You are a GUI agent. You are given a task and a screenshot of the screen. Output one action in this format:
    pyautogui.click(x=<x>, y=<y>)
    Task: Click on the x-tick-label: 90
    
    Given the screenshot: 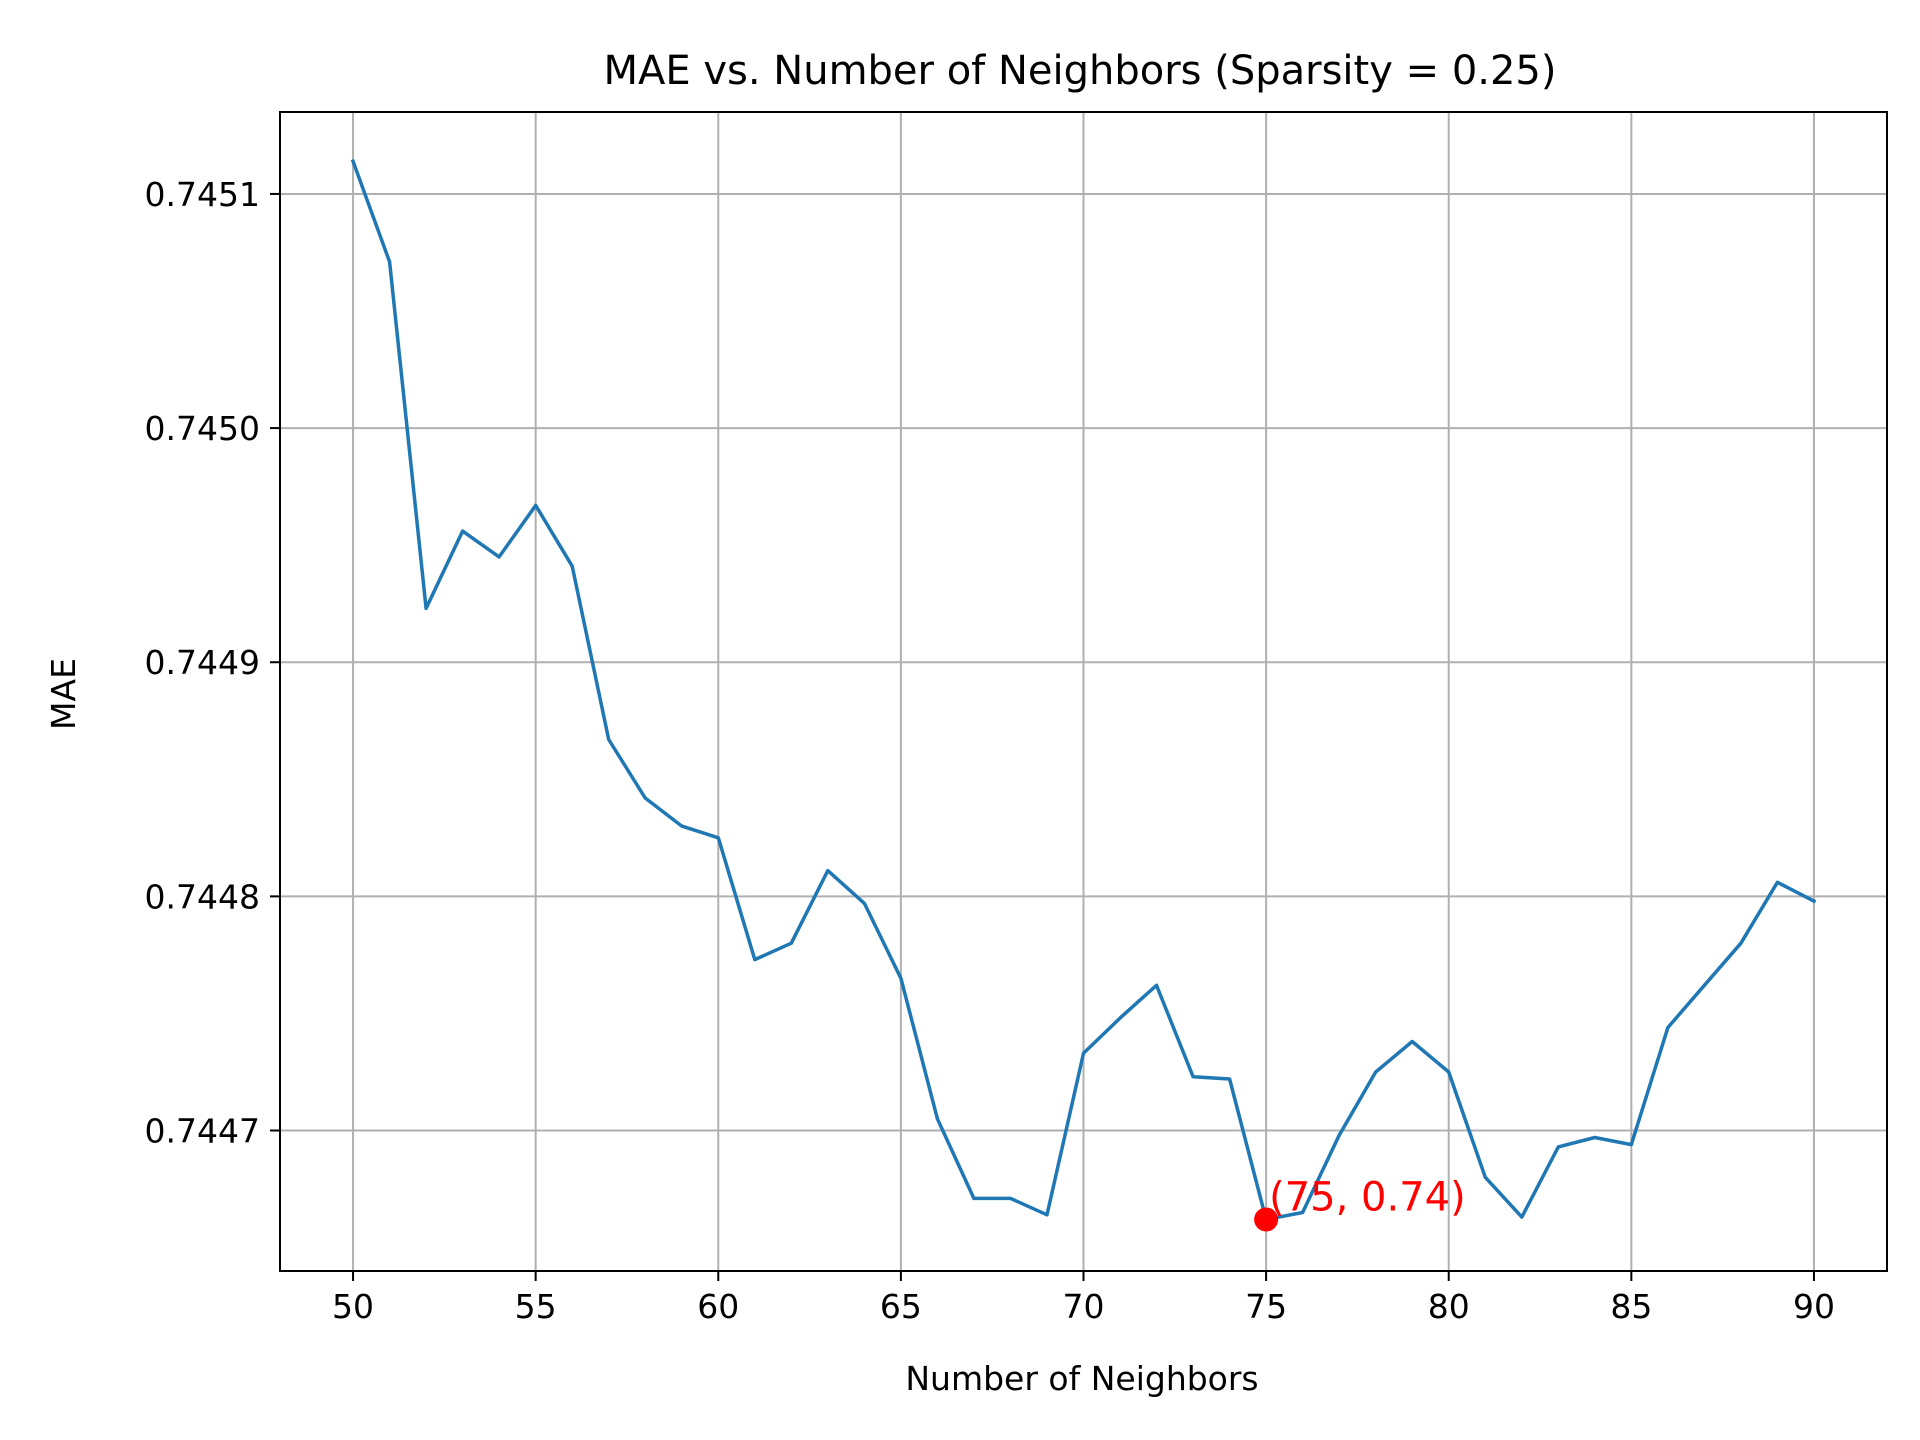 What is the action you would take?
    pyautogui.click(x=1814, y=1306)
    